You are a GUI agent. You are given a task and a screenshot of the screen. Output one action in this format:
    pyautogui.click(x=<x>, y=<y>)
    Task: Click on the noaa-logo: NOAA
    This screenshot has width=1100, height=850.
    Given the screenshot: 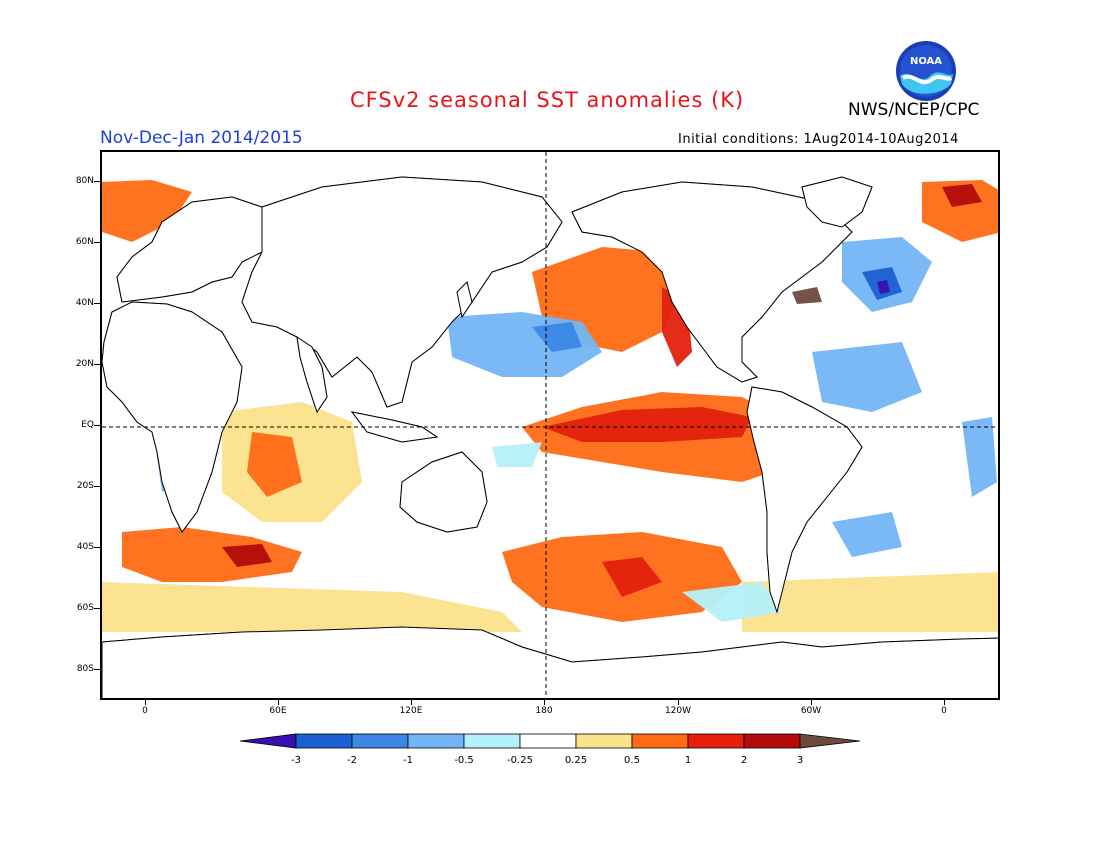 What is the action you would take?
    pyautogui.click(x=926, y=71)
    